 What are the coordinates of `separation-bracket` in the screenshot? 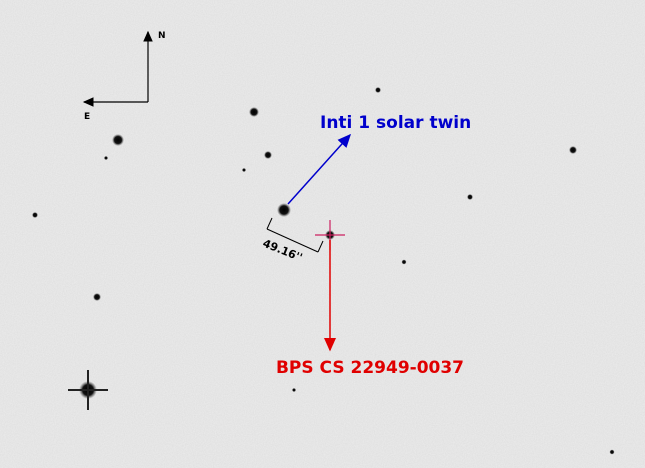 It's located at (295, 235).